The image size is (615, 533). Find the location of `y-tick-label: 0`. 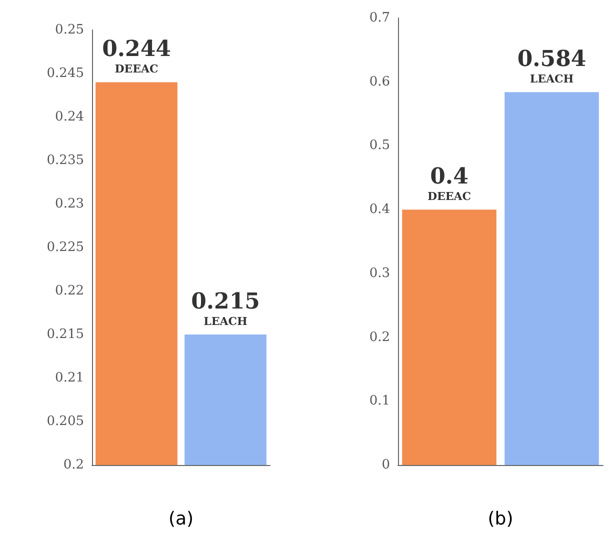

y-tick-label: 0 is located at coordinates (386, 465).